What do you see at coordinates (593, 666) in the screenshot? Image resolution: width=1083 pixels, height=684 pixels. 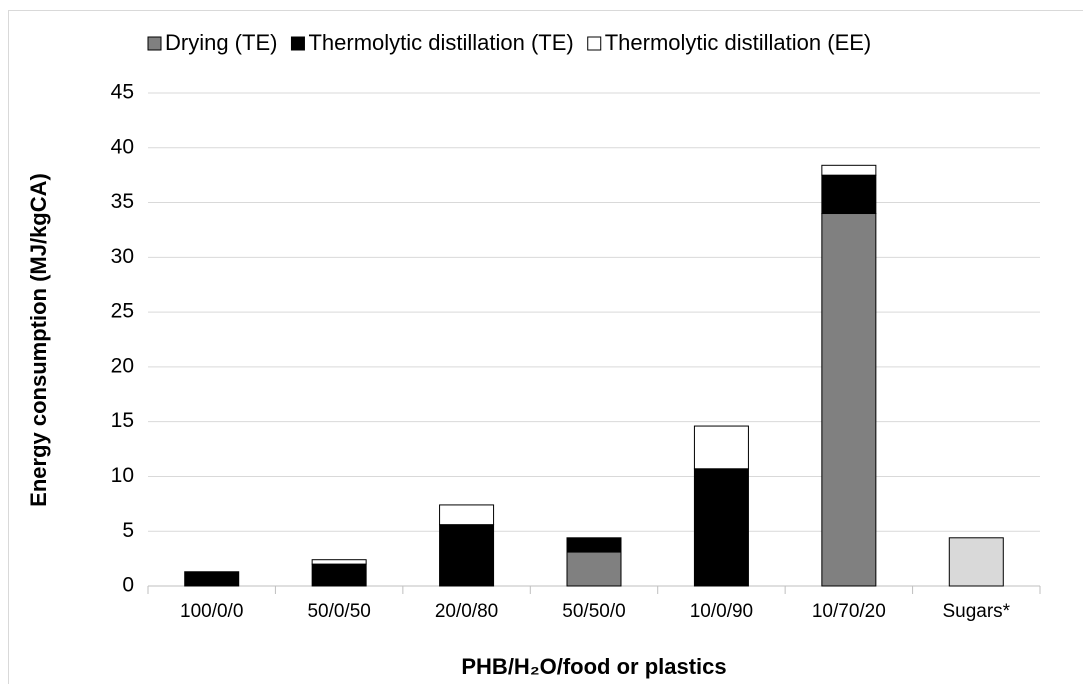 I see `x-axis-label: PHB/H₂O/food or plastics` at bounding box center [593, 666].